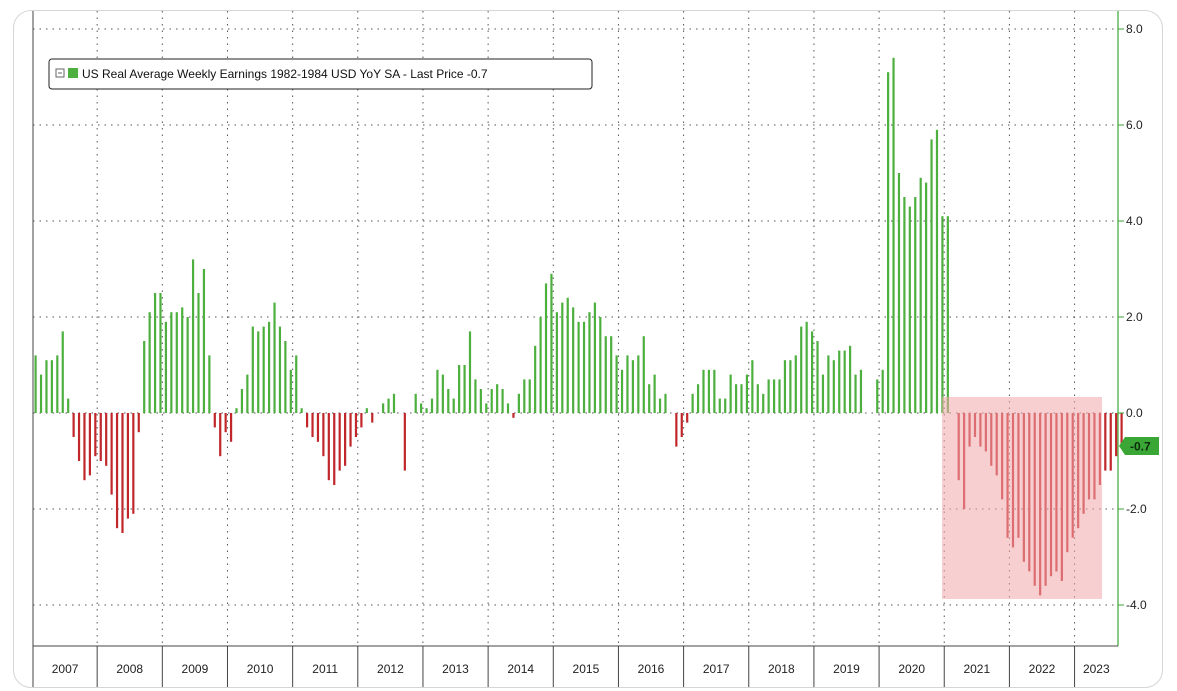 This screenshot has height=691, width=1177. I want to click on ytick-label: 2.0, so click(1134, 317).